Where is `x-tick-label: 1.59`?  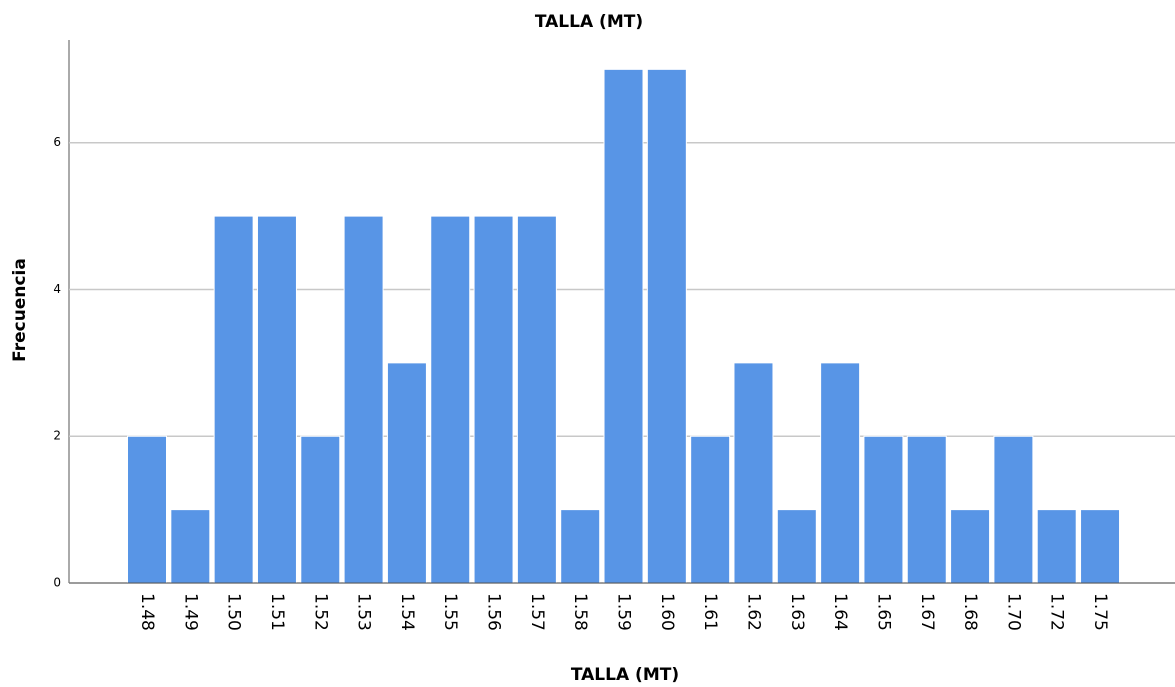 x-tick-label: 1.59 is located at coordinates (624, 612).